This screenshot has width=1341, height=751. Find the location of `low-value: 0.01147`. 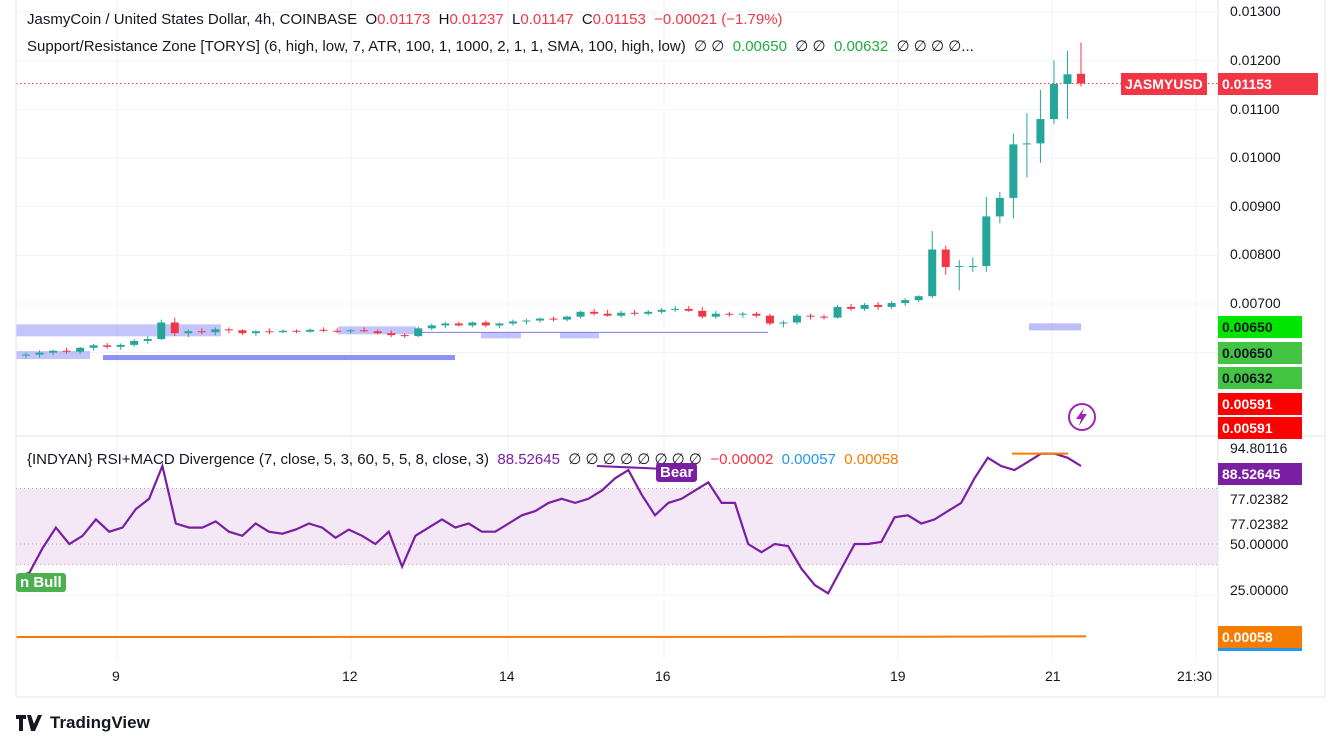

low-value: 0.01147 is located at coordinates (547, 19).